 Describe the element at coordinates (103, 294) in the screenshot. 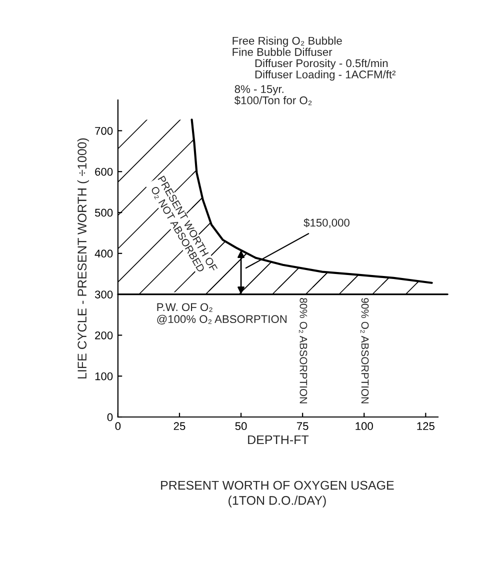

I see `y-tick-label: 300` at that location.